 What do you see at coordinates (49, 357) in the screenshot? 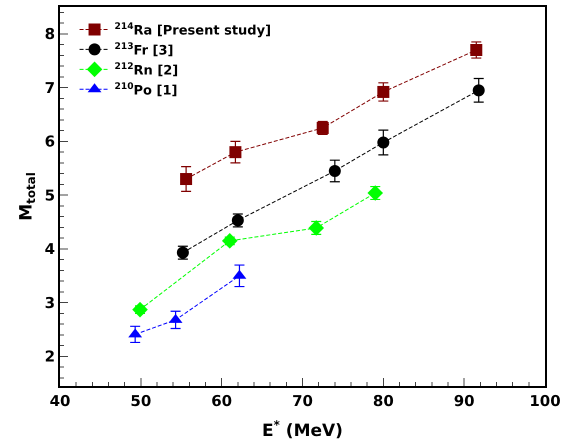
I see `y-tick-label: 2` at bounding box center [49, 357].